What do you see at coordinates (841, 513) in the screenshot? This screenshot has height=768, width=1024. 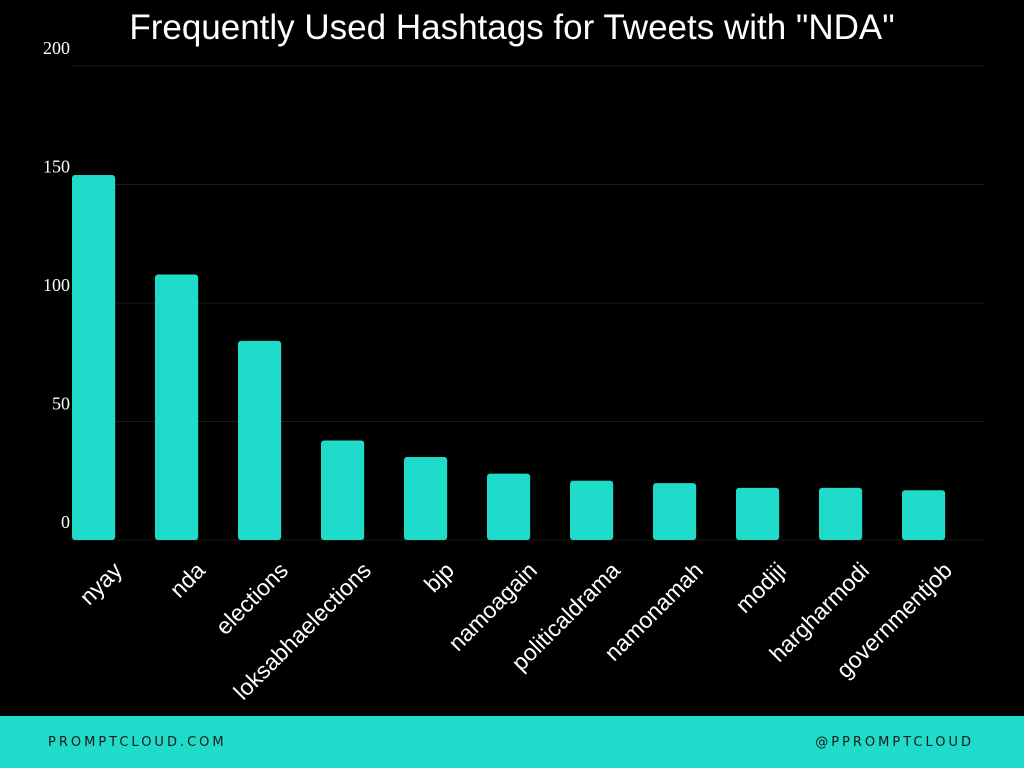 I see `bar-hargharmodi` at bounding box center [841, 513].